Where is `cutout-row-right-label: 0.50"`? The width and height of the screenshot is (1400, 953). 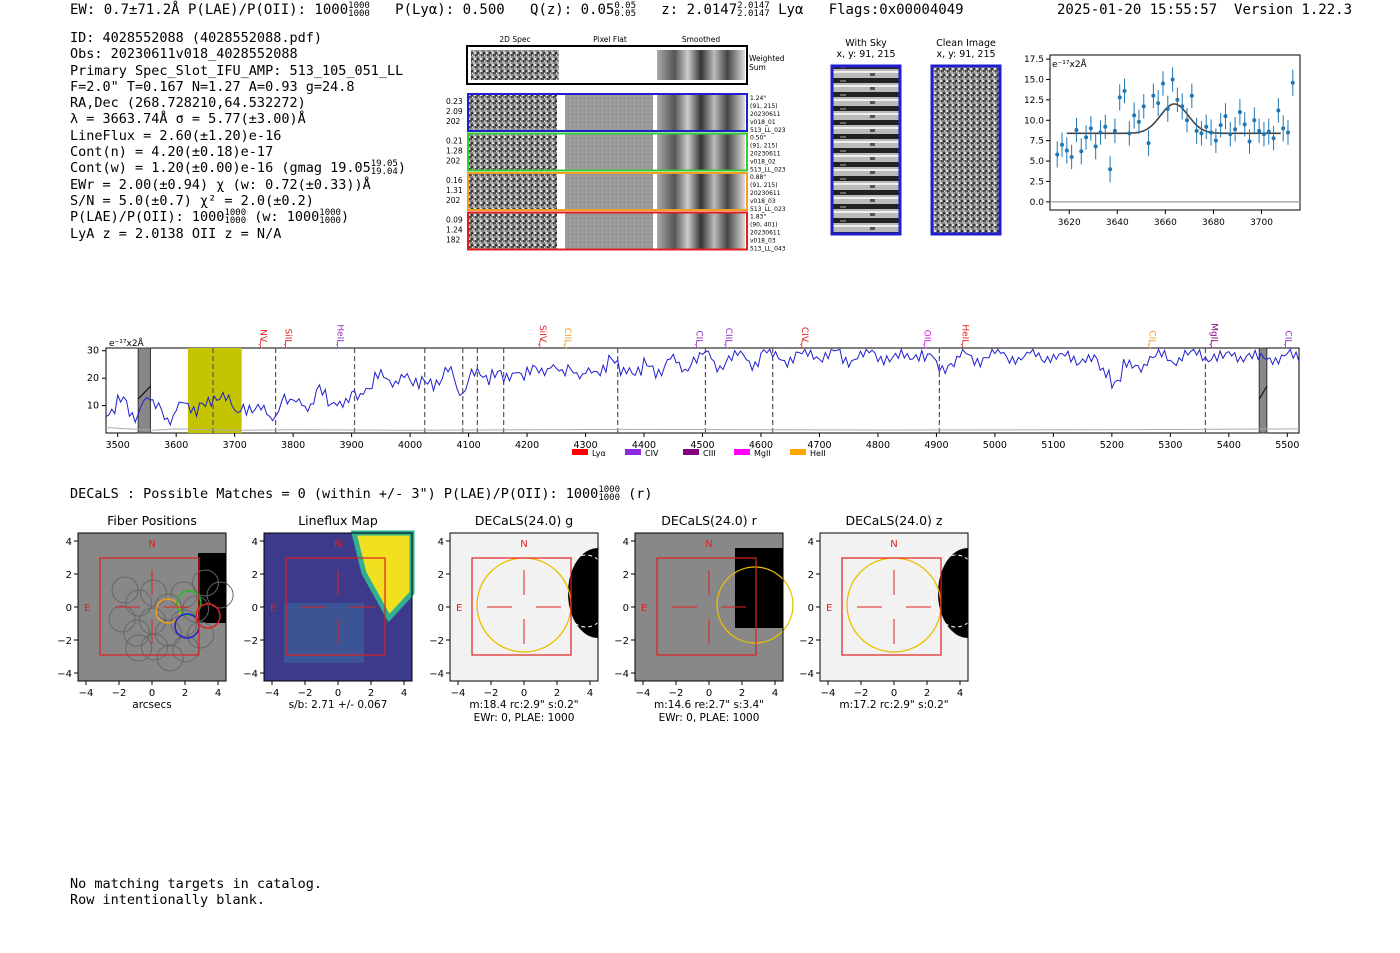 cutout-row-right-label: 0.50" is located at coordinates (758, 138).